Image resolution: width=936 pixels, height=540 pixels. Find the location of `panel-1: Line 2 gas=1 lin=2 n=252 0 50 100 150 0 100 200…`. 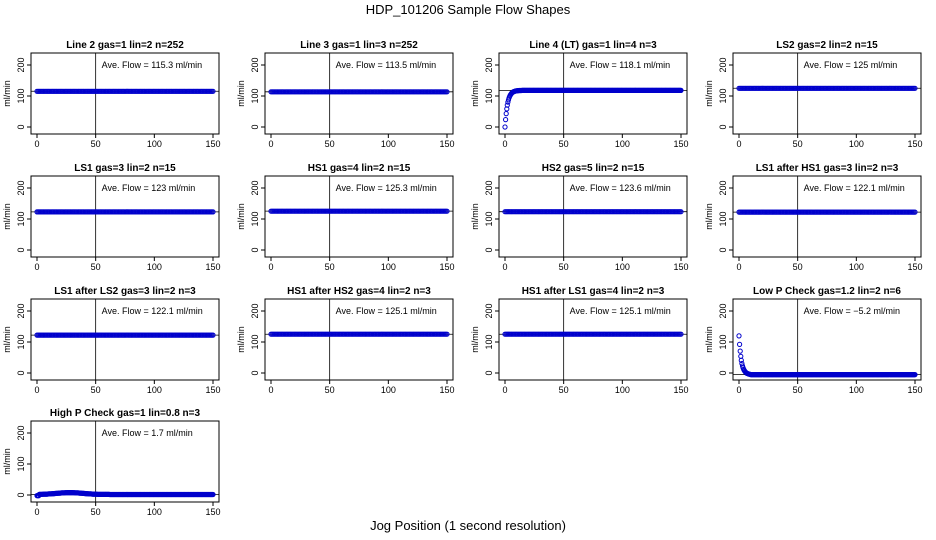

panel-1: Line 2 gas=1 lin=2 n=252 0 50 100 150 0 100 200… is located at coordinates (111, 94).